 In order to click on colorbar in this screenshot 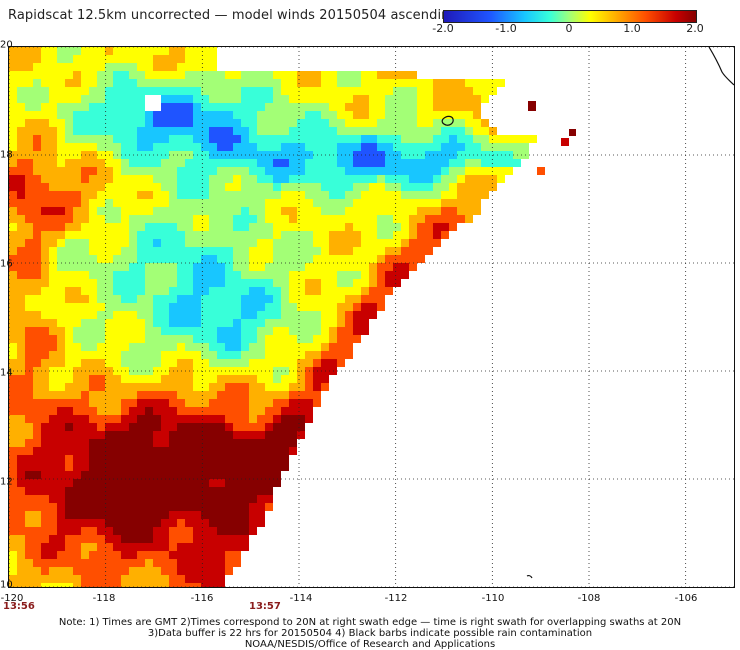, I will do `click(570, 16)`.